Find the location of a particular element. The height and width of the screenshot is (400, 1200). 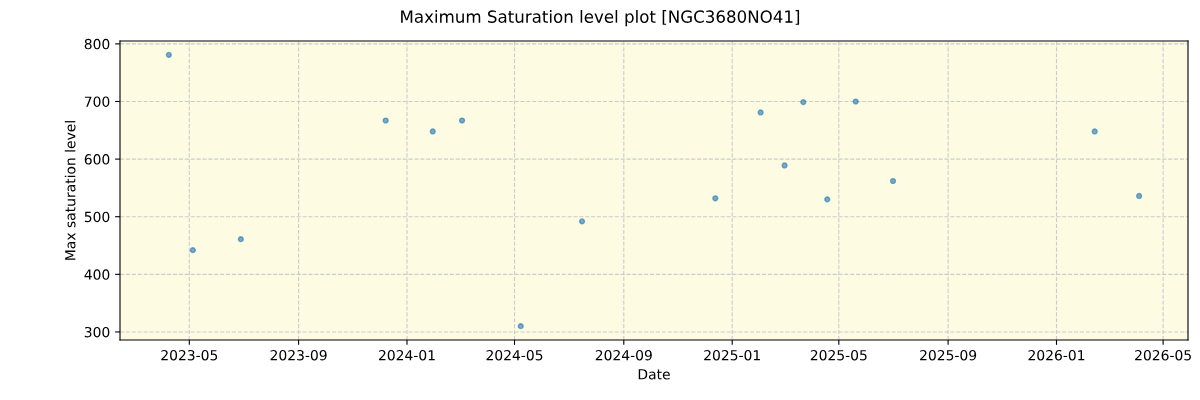

y-tick-label: 300 is located at coordinates (97, 332).